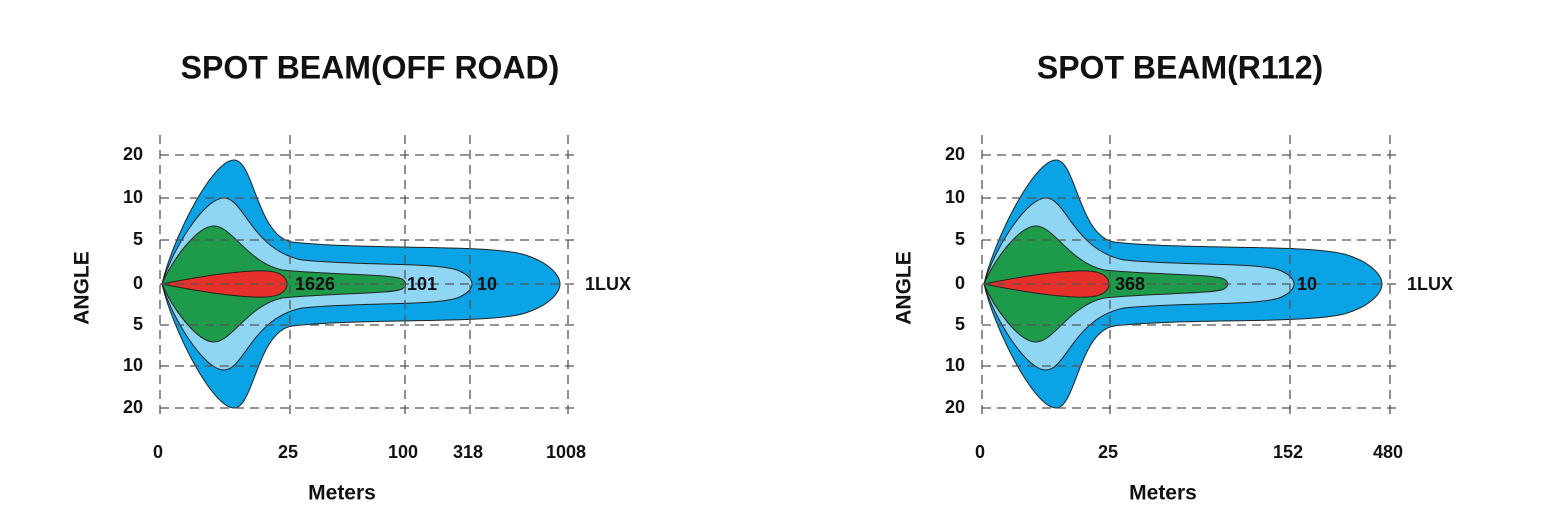 This screenshot has height=528, width=1543. What do you see at coordinates (566, 452) in the screenshot?
I see `x-tick-label: 1008` at bounding box center [566, 452].